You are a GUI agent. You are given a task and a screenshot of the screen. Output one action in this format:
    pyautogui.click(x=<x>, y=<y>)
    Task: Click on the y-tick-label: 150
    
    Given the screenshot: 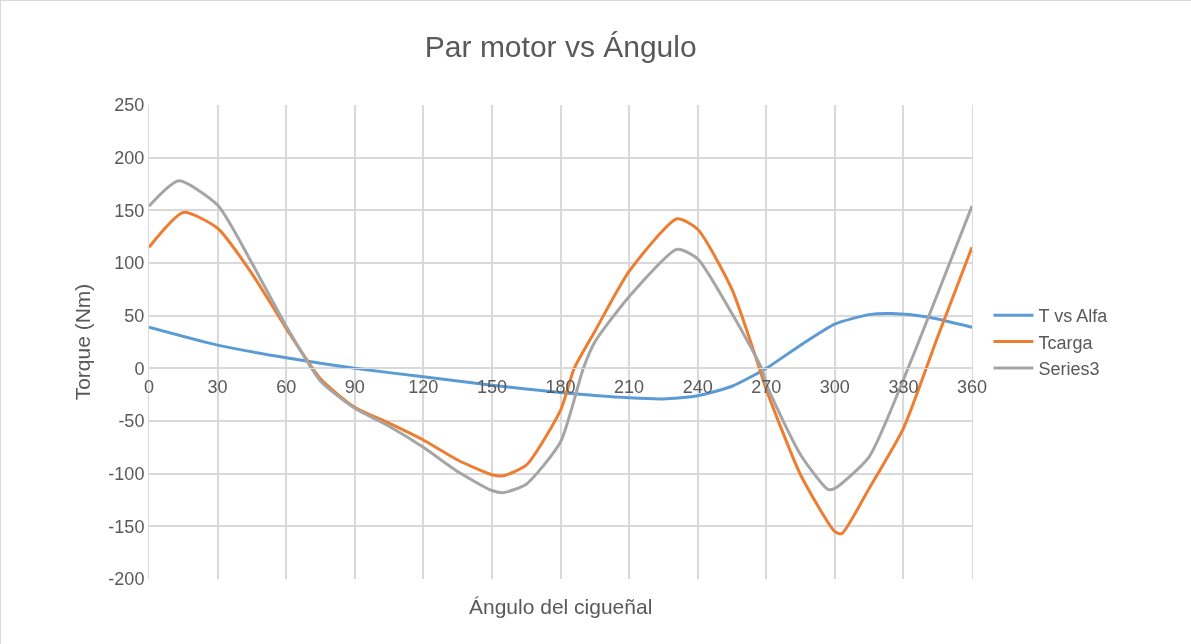 What is the action you would take?
    pyautogui.click(x=129, y=210)
    